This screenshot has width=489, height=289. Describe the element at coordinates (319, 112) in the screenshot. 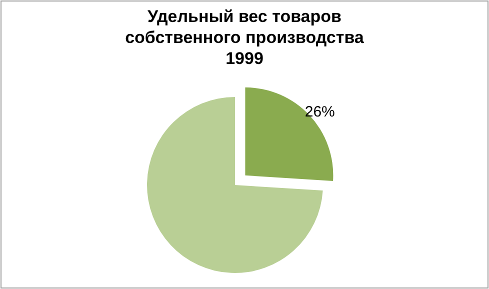

I see `data-label: 26%` at that location.